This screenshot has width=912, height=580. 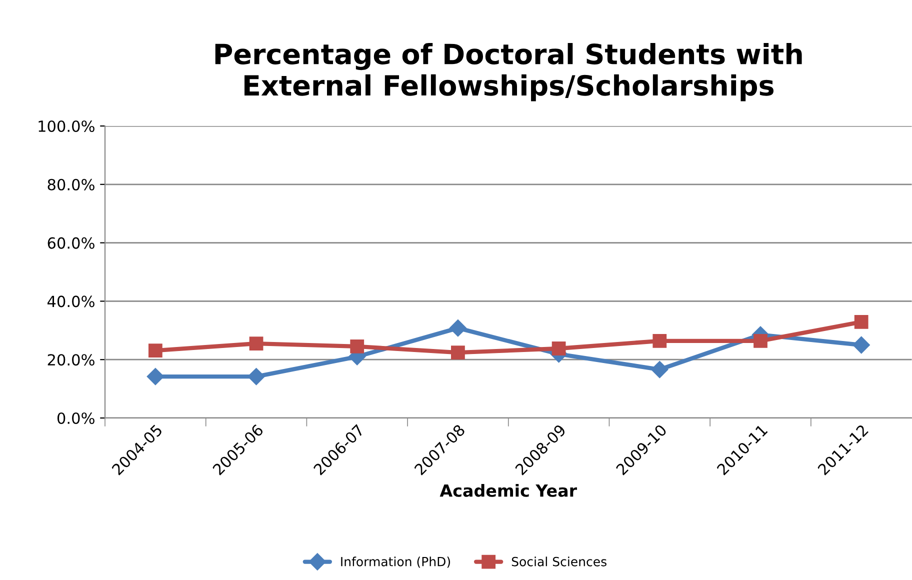 What do you see at coordinates (66, 126) in the screenshot?
I see `y-tick-label: 100.0%` at bounding box center [66, 126].